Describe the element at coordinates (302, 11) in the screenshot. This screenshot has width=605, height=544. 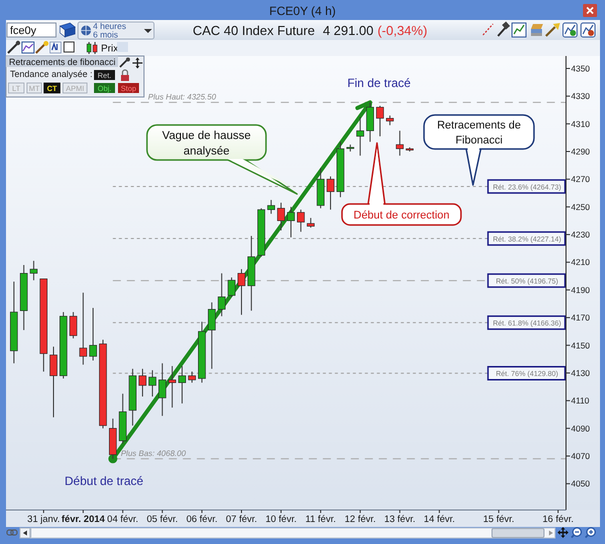
I see `chart-title: FCE0Y (4 h)` at that location.